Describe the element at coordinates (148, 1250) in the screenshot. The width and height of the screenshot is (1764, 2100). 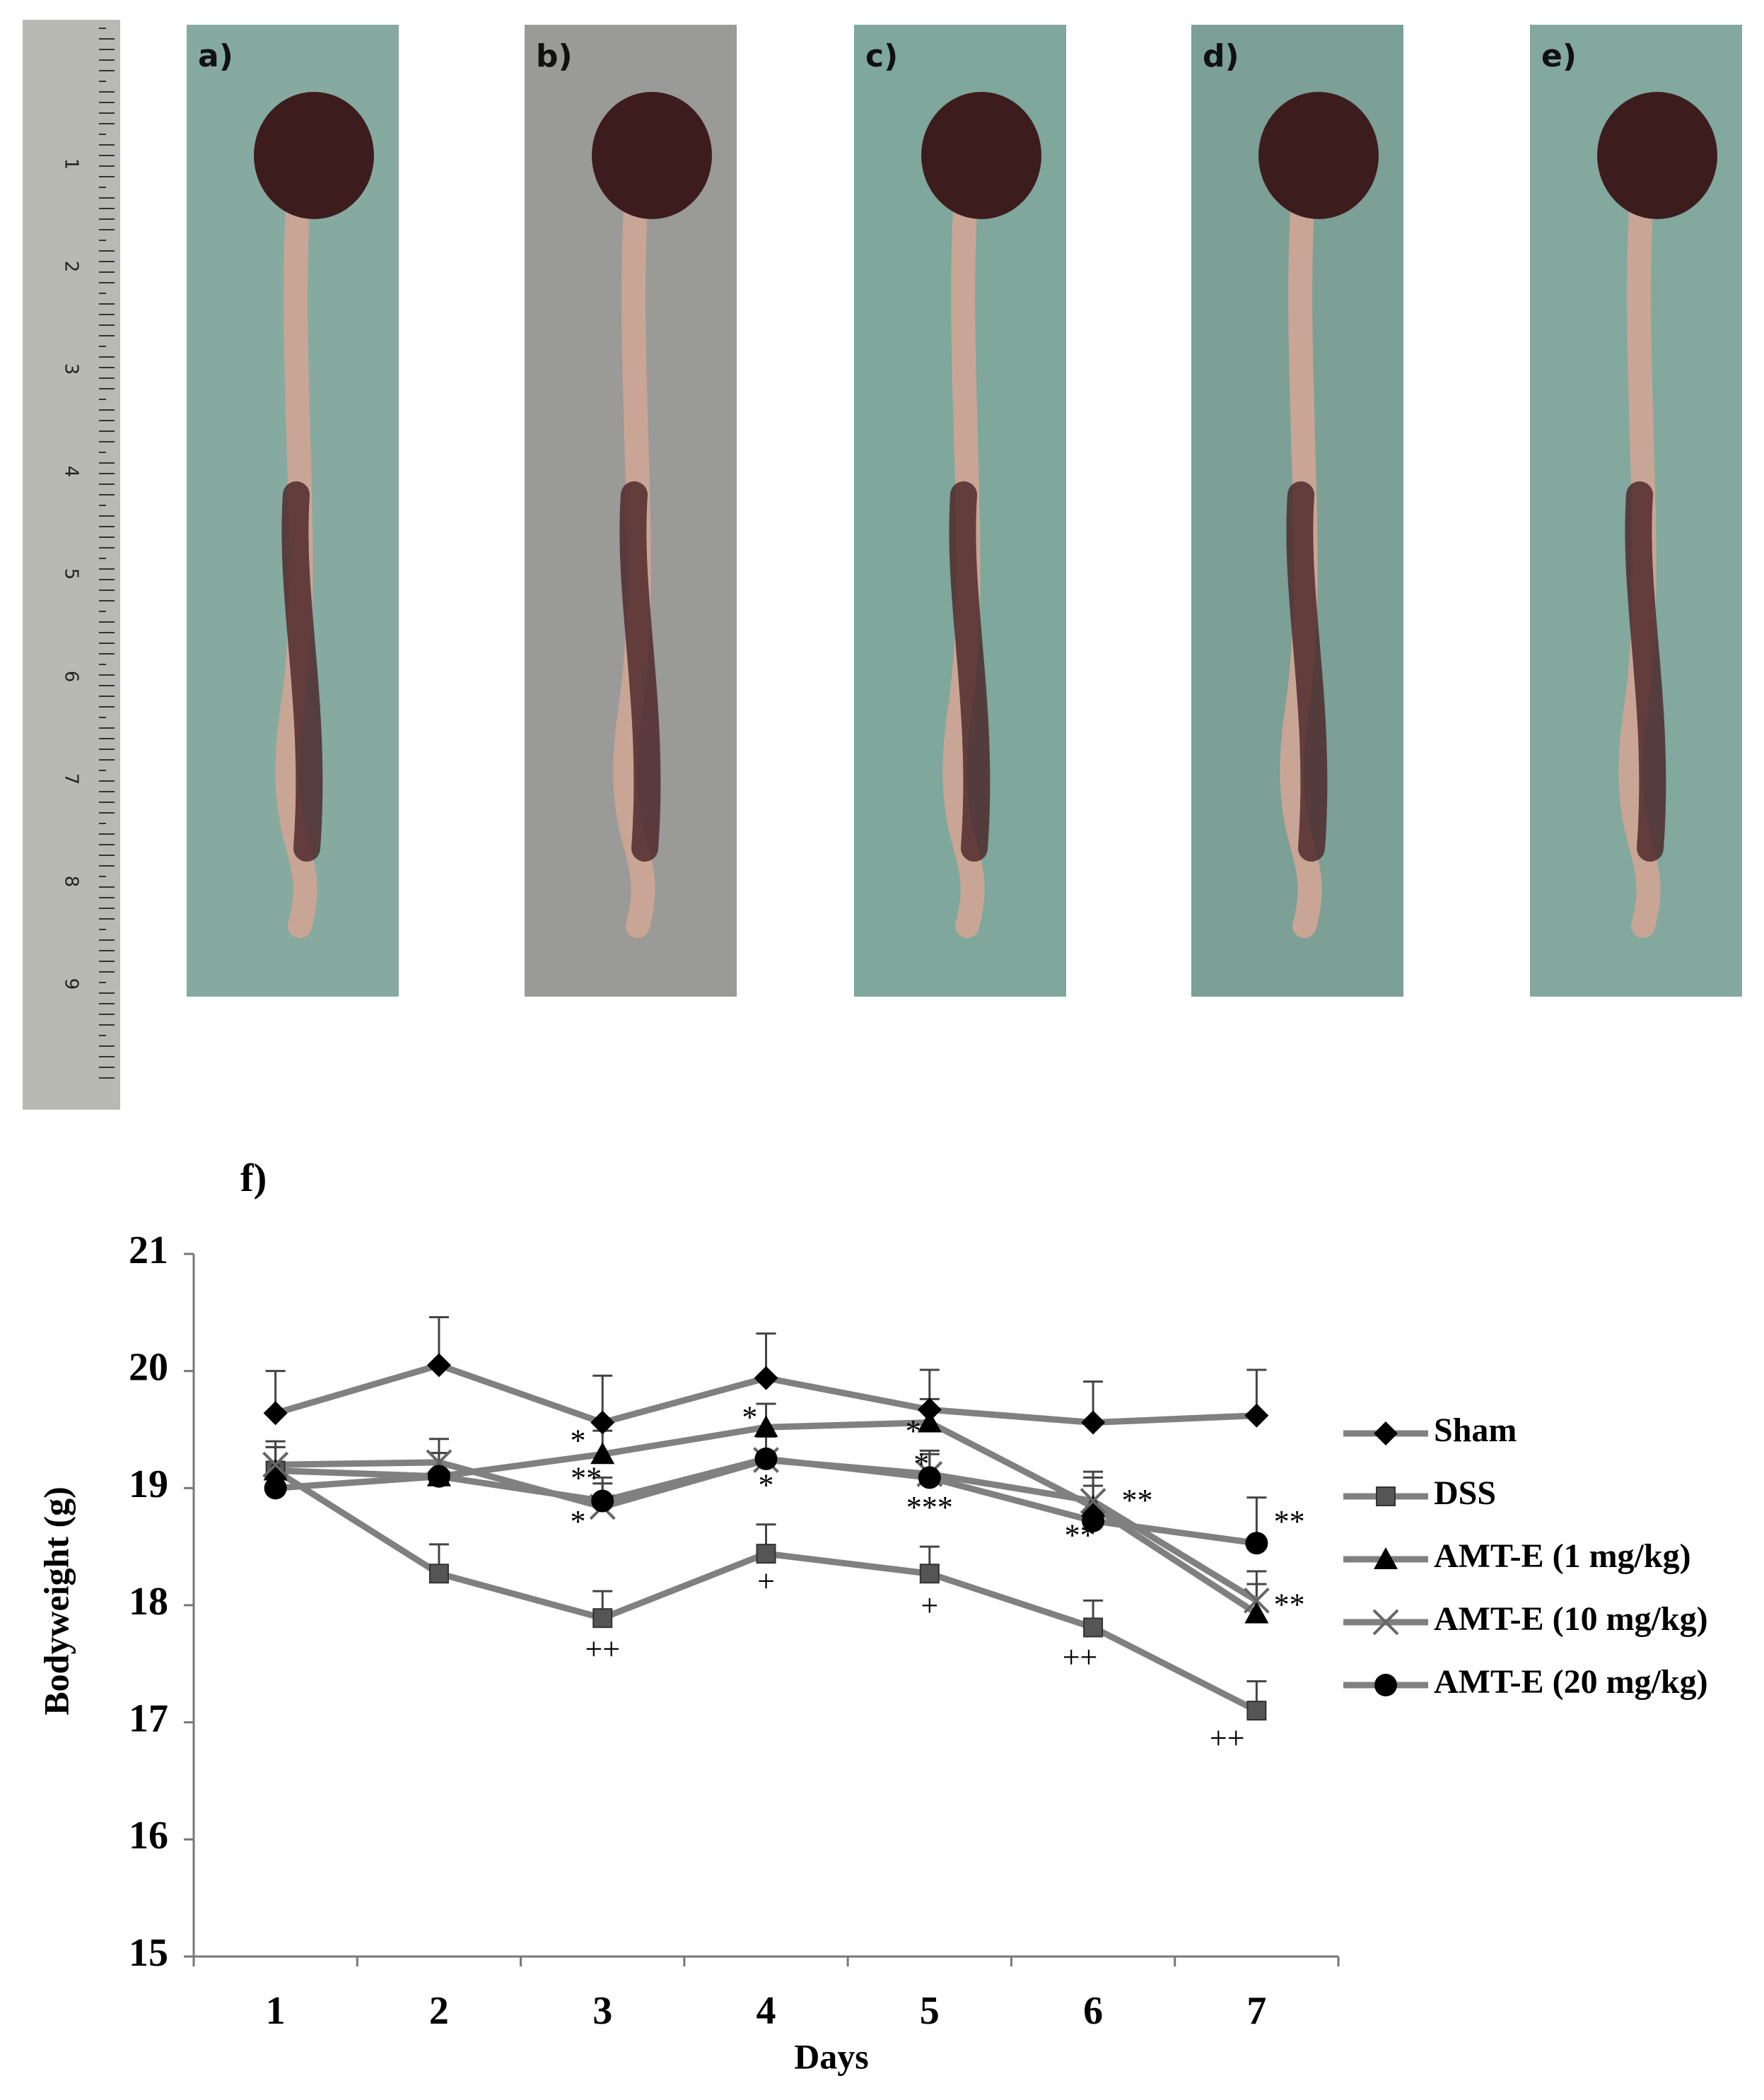
I see `y-tick-label: 21` at that location.